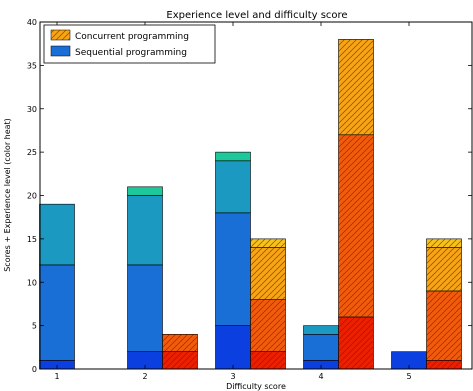  What do you see at coordinates (232, 376) in the screenshot?
I see `x-tick-label: 3` at bounding box center [232, 376].